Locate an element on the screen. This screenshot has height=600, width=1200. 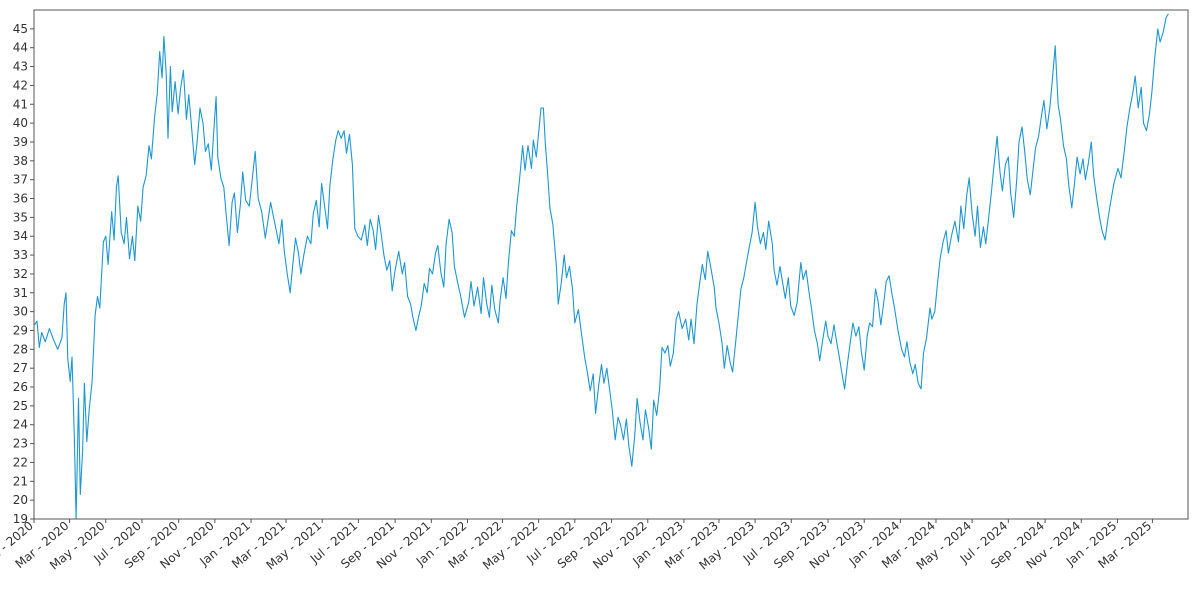
y-tick-label: 39 is located at coordinates (20, 142).